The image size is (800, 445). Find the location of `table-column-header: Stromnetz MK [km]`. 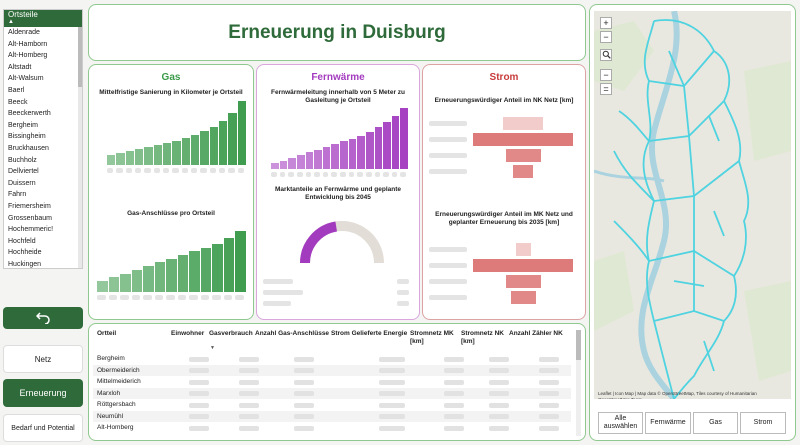

table-column-header: Stromnetz MK [km] is located at coordinates (432, 337).